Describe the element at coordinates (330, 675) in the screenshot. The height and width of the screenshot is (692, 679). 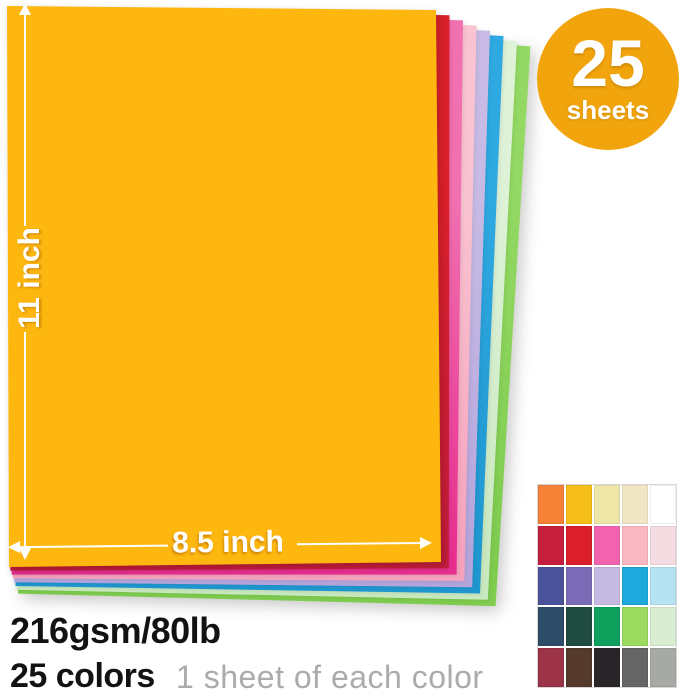
I see `color-note-text: 1 sheet of each color` at that location.